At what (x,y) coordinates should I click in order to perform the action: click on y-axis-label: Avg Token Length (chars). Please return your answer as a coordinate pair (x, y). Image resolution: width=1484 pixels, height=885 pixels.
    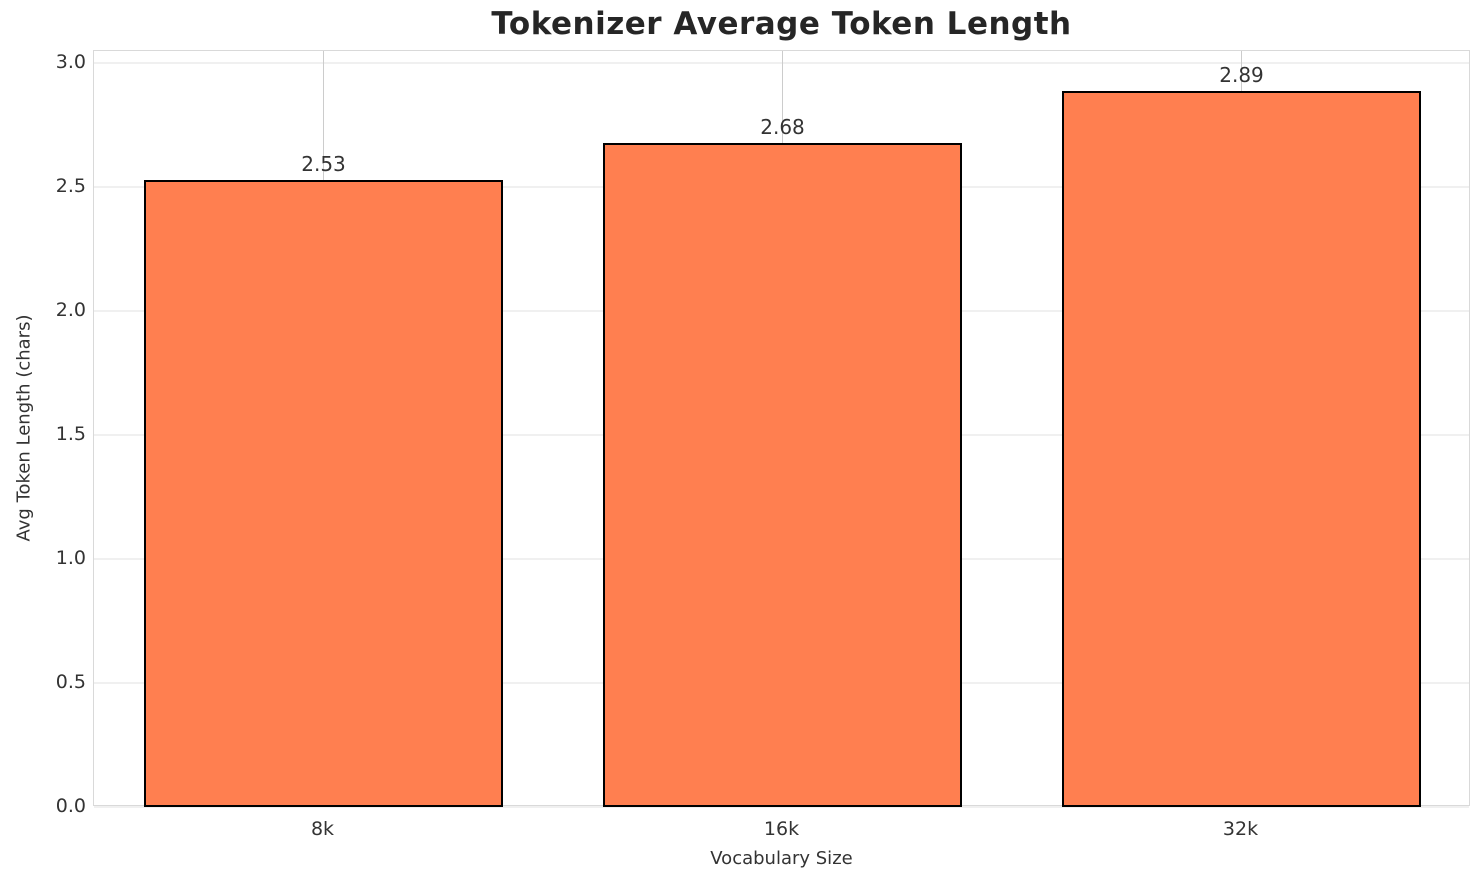
    Looking at the image, I should click on (24, 428).